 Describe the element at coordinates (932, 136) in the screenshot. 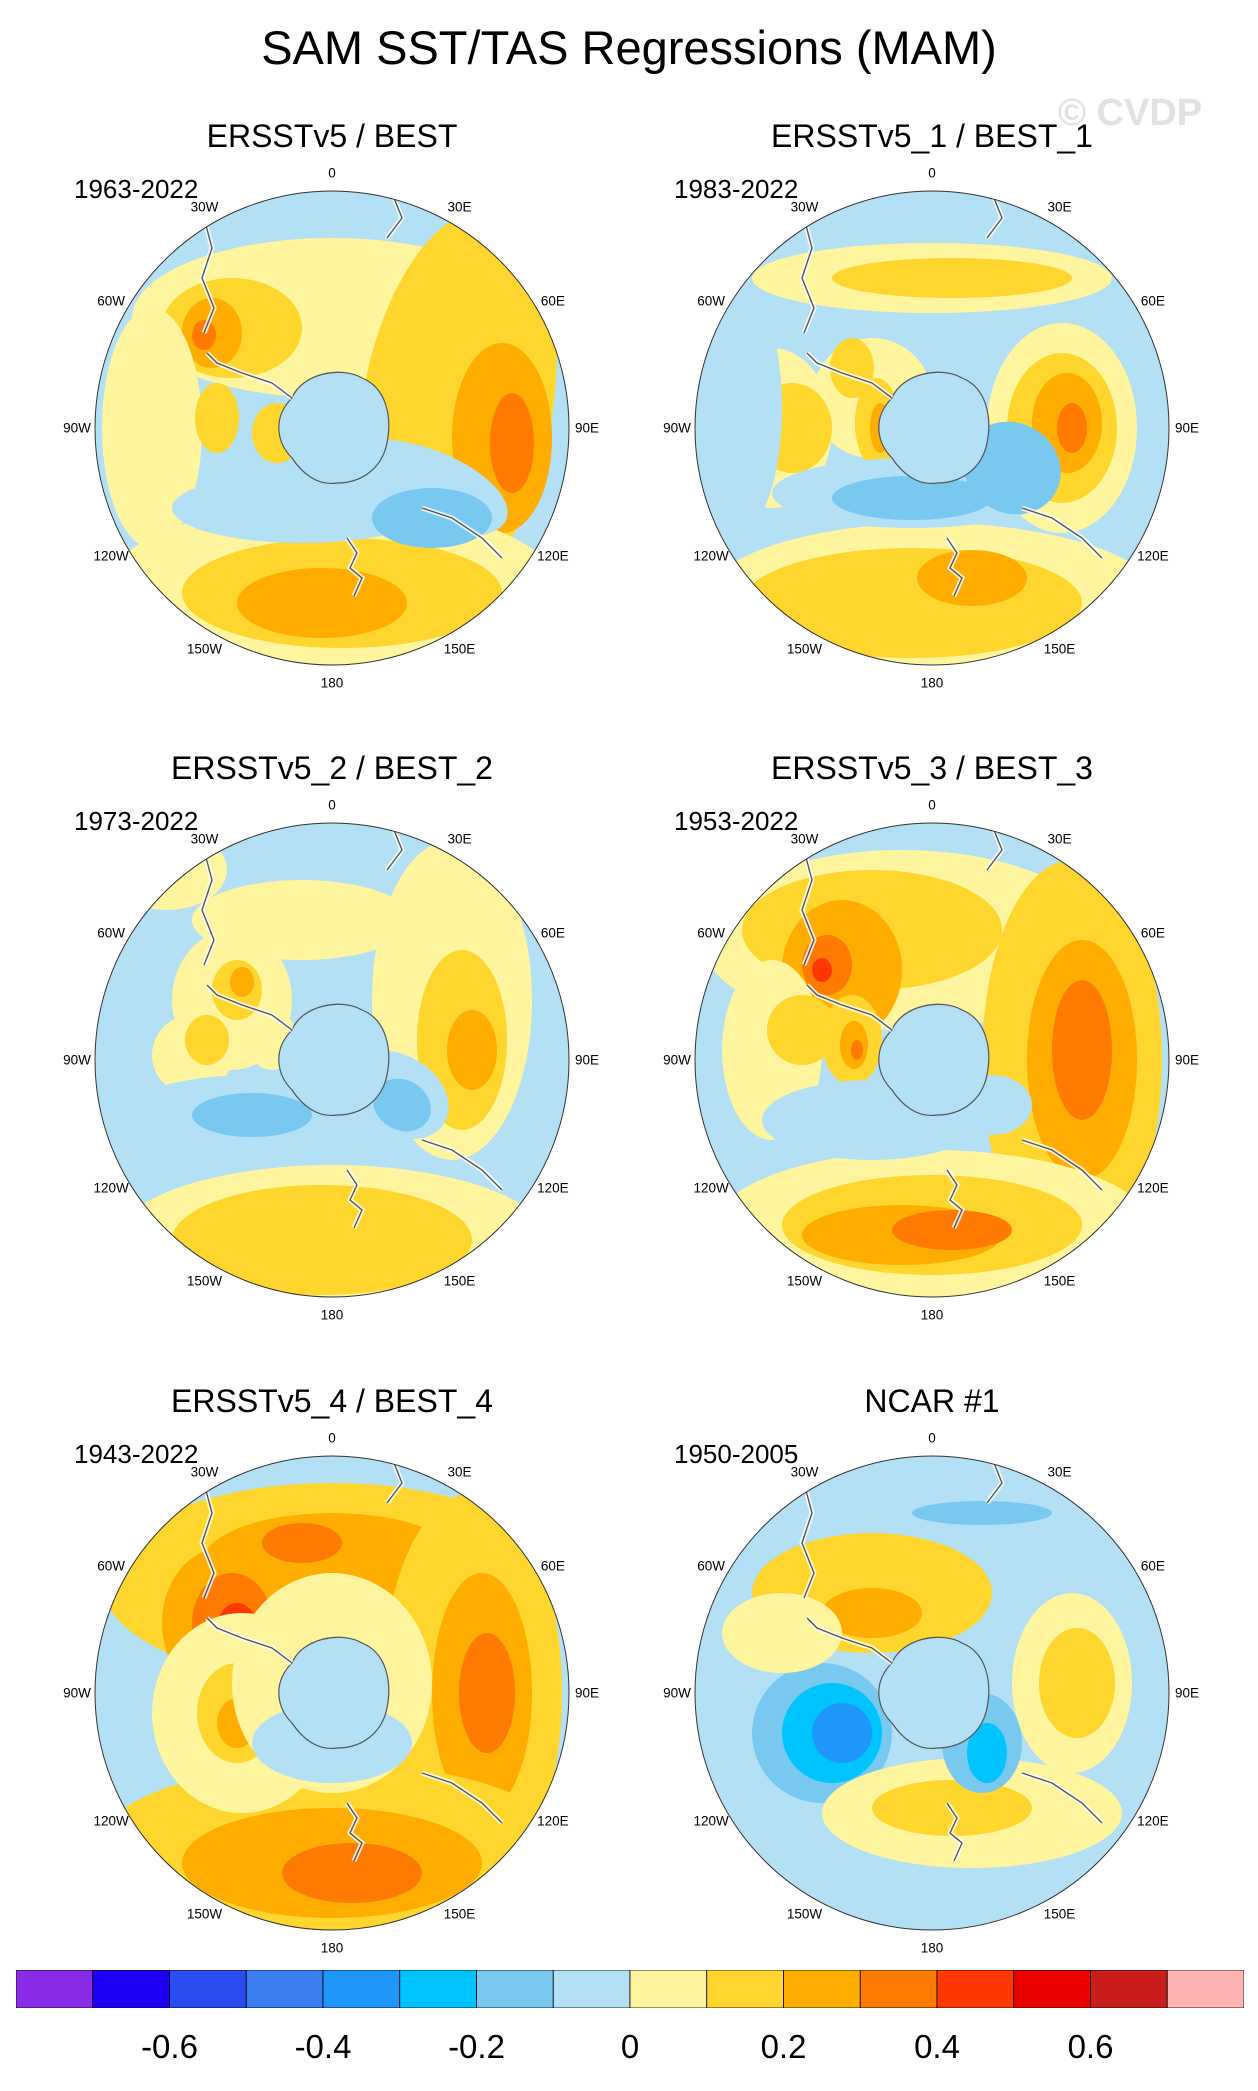

I see `panel-title: ERSSTv5_1 / BEST_1` at that location.